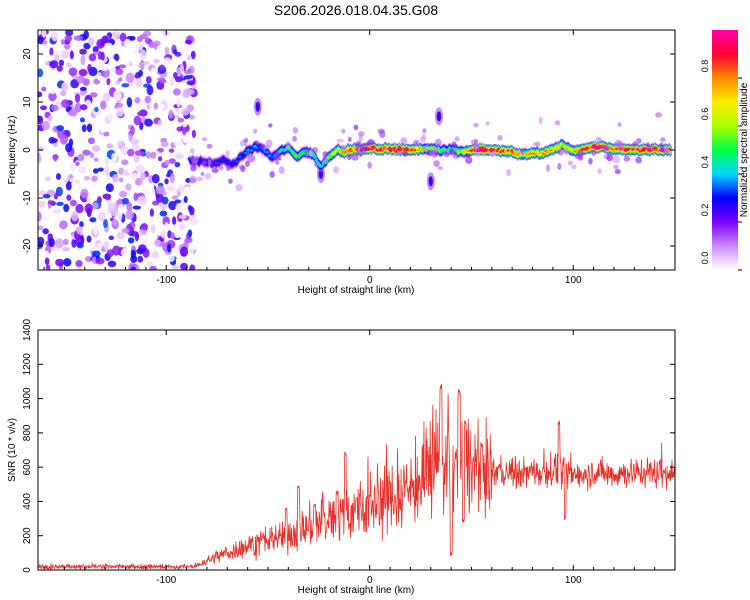 This screenshot has width=750, height=600. What do you see at coordinates (12, 450) in the screenshot?
I see `snr-y-label: SNR (10 * v/v)` at bounding box center [12, 450].